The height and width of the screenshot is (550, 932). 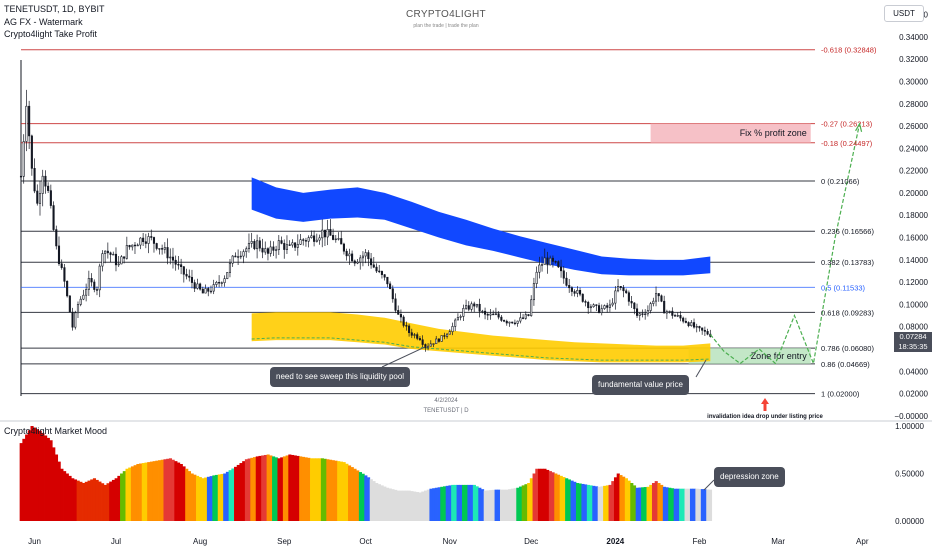 I want to click on fix-profit-zone, so click(x=730, y=133).